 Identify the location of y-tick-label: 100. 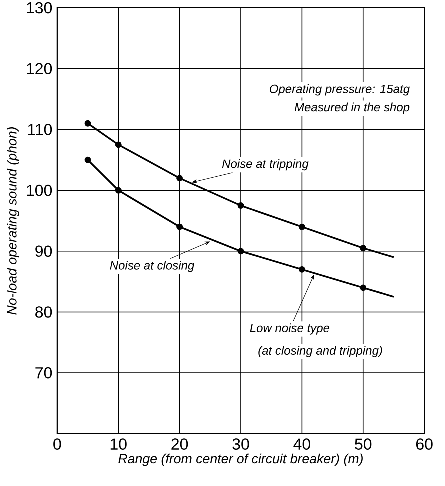
(39, 190).